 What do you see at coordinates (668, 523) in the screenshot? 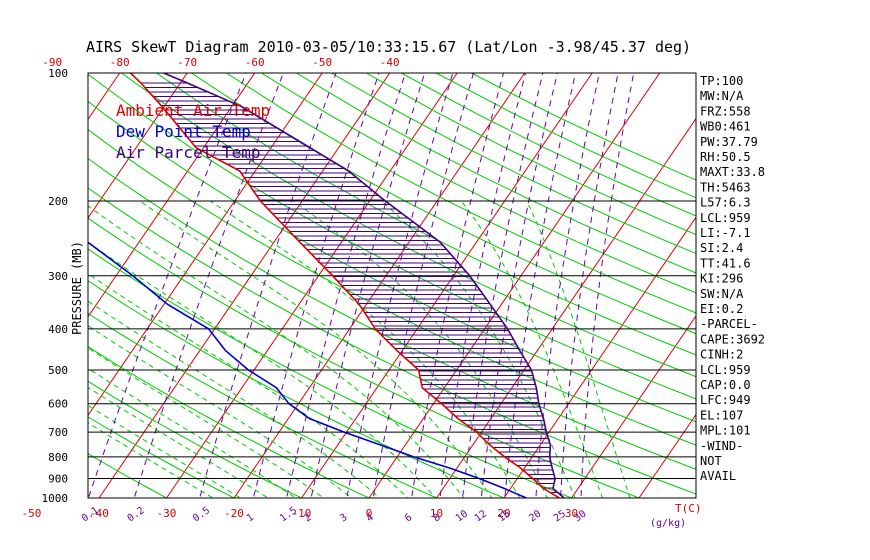
I see `mixing-ratio-unit-label: (g/kg)` at bounding box center [668, 523].